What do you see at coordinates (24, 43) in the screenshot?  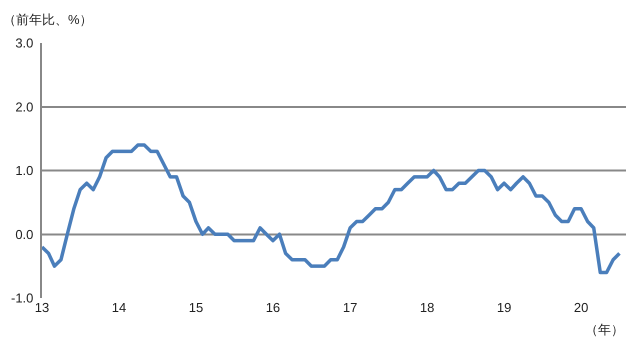 I see `y-tick-label: 3.0` at bounding box center [24, 43].